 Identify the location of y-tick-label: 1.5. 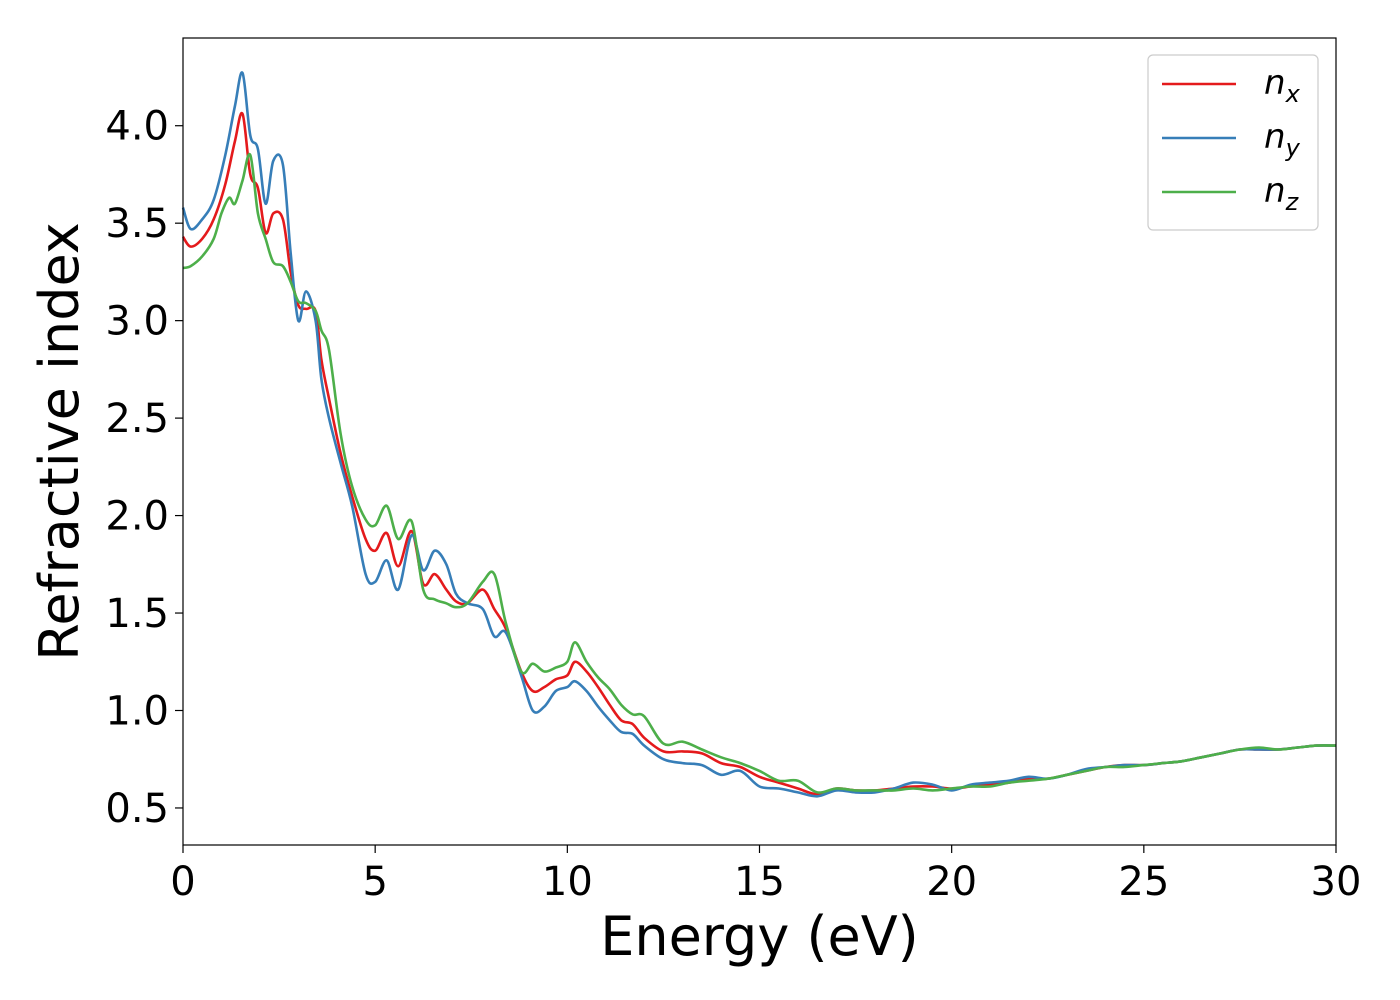
(137, 614).